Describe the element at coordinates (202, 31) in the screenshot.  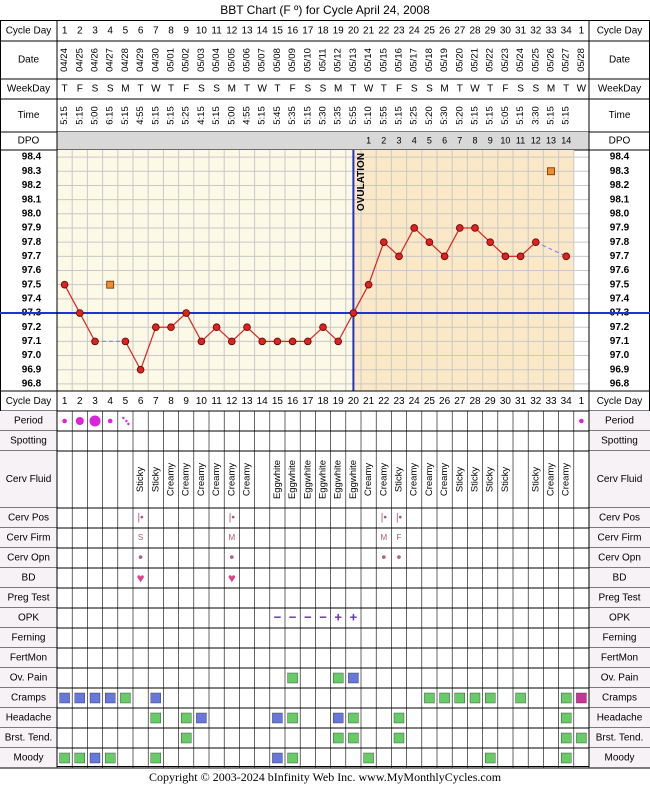
I see `cycle-day-cell: 10` at that location.